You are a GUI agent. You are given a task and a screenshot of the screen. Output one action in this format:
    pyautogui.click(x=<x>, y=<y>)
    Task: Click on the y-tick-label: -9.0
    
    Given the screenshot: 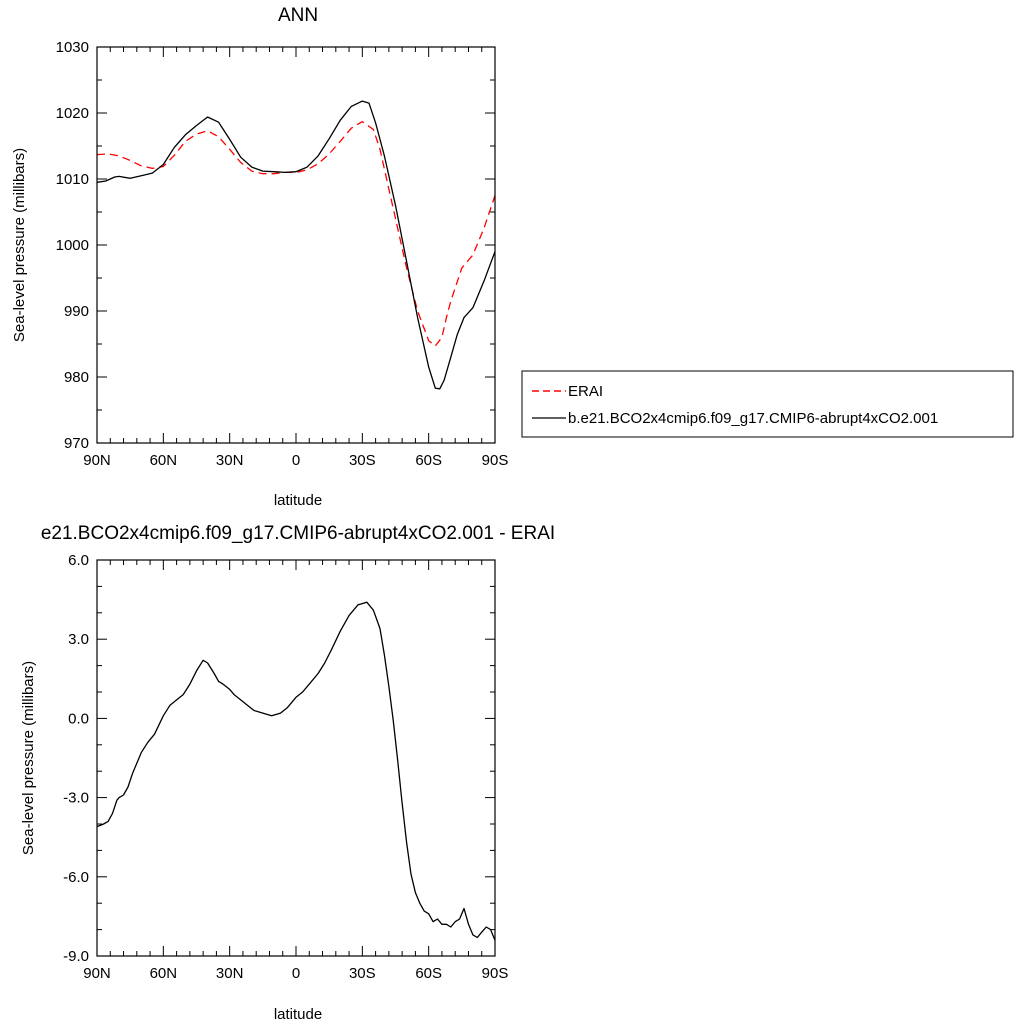 What is the action you would take?
    pyautogui.click(x=76, y=956)
    